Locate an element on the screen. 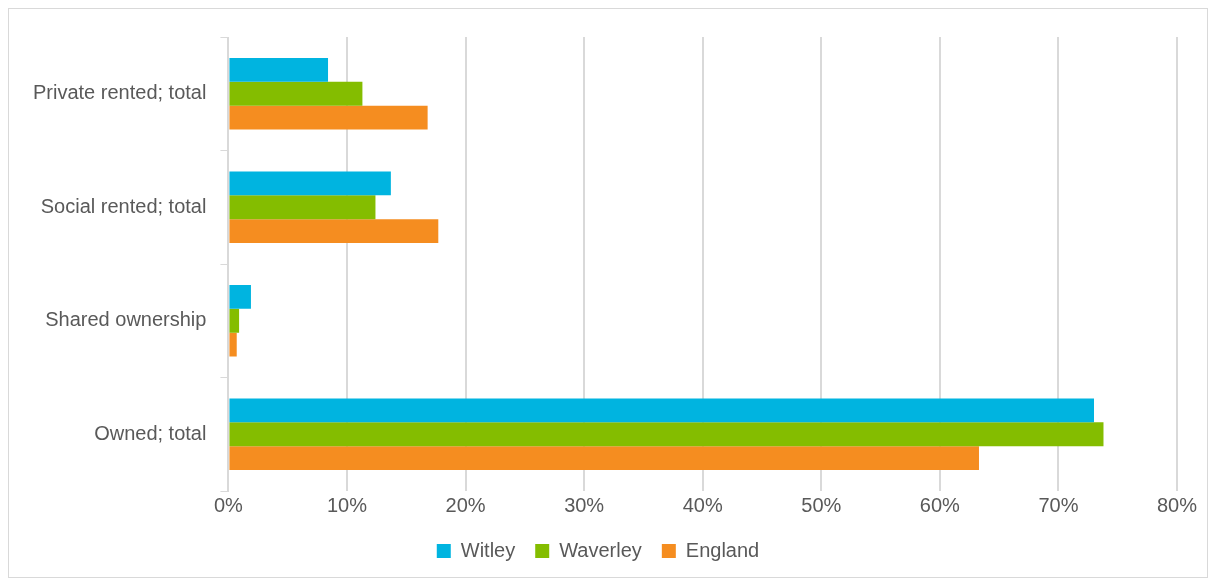 This screenshot has height=579, width=1210. x-tick-label: 0% is located at coordinates (228, 504).